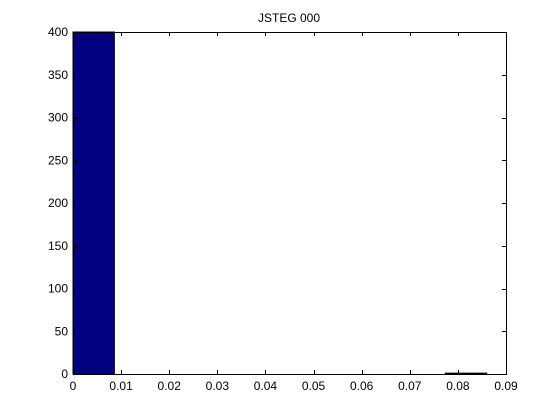  Describe the element at coordinates (58, 203) in the screenshot. I see `y-tick-label-4: 200` at that location.